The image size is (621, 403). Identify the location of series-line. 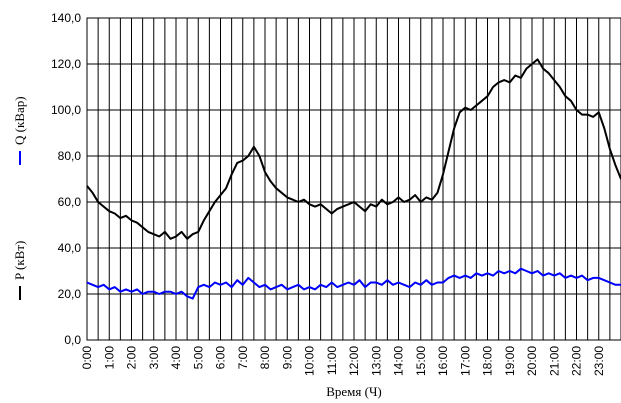
(353, 283).